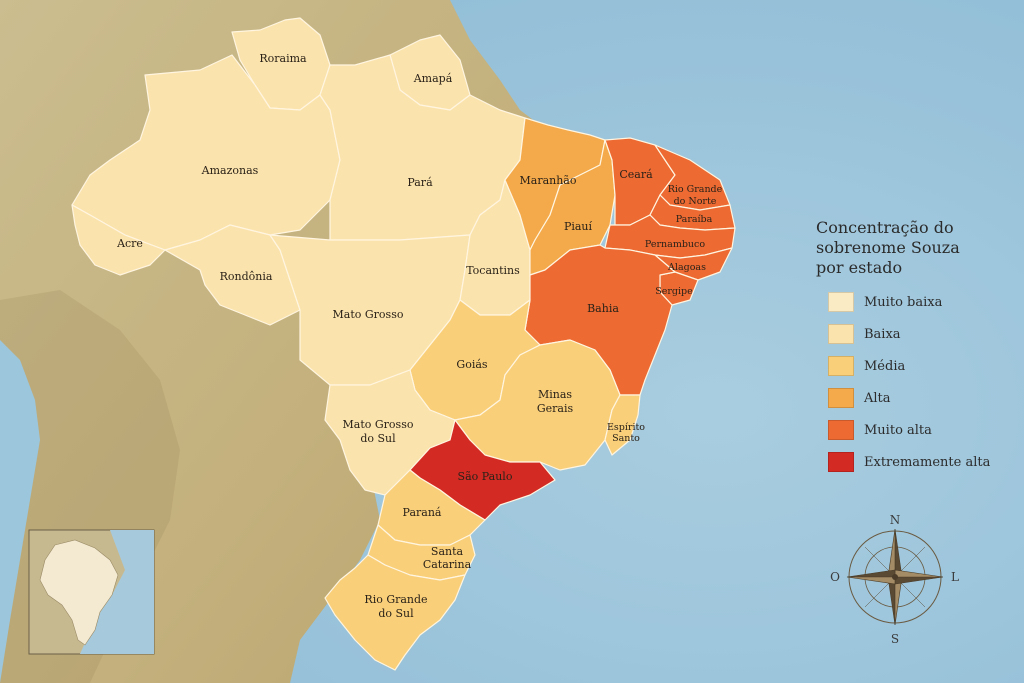  What do you see at coordinates (20, 511) in the screenshot?
I see `pacific-coast` at bounding box center [20, 511].